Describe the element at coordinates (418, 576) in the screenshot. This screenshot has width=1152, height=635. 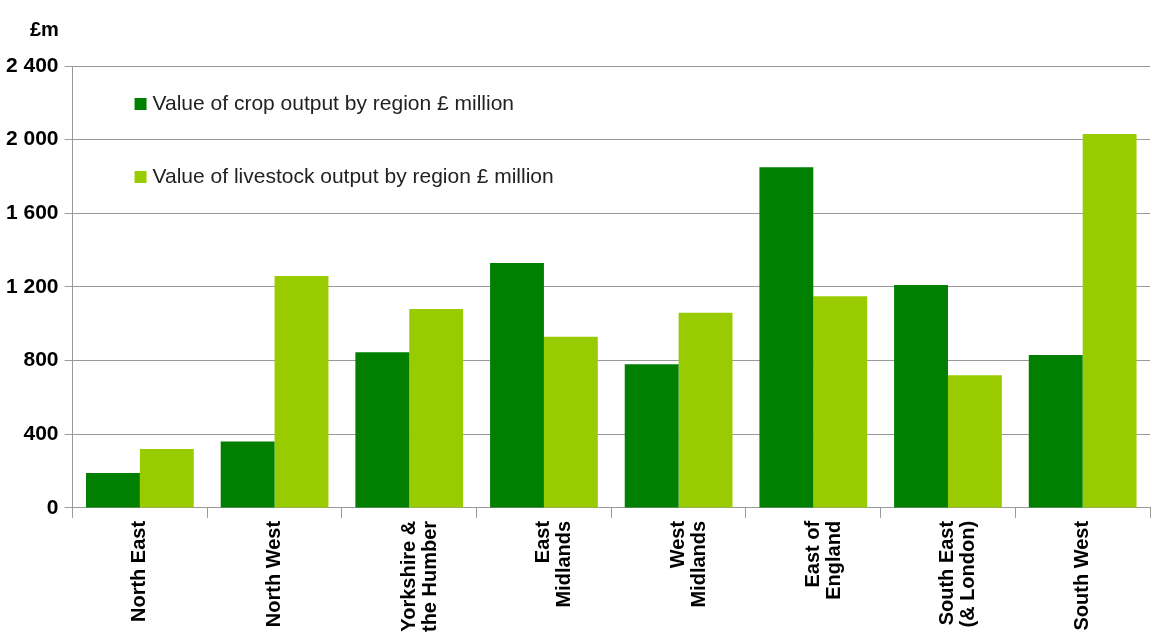
I see `x-tick-label: Yorkshire & the Humber` at that location.